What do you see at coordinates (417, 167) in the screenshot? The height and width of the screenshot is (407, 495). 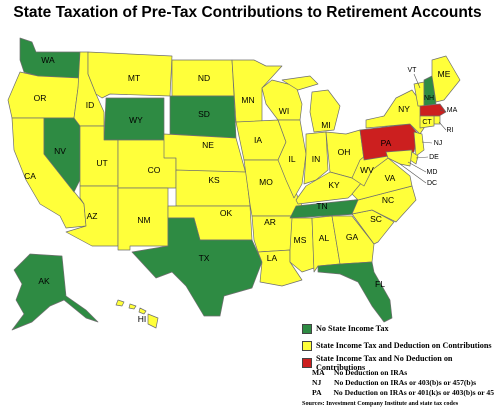 I see `leader-md` at bounding box center [417, 167].